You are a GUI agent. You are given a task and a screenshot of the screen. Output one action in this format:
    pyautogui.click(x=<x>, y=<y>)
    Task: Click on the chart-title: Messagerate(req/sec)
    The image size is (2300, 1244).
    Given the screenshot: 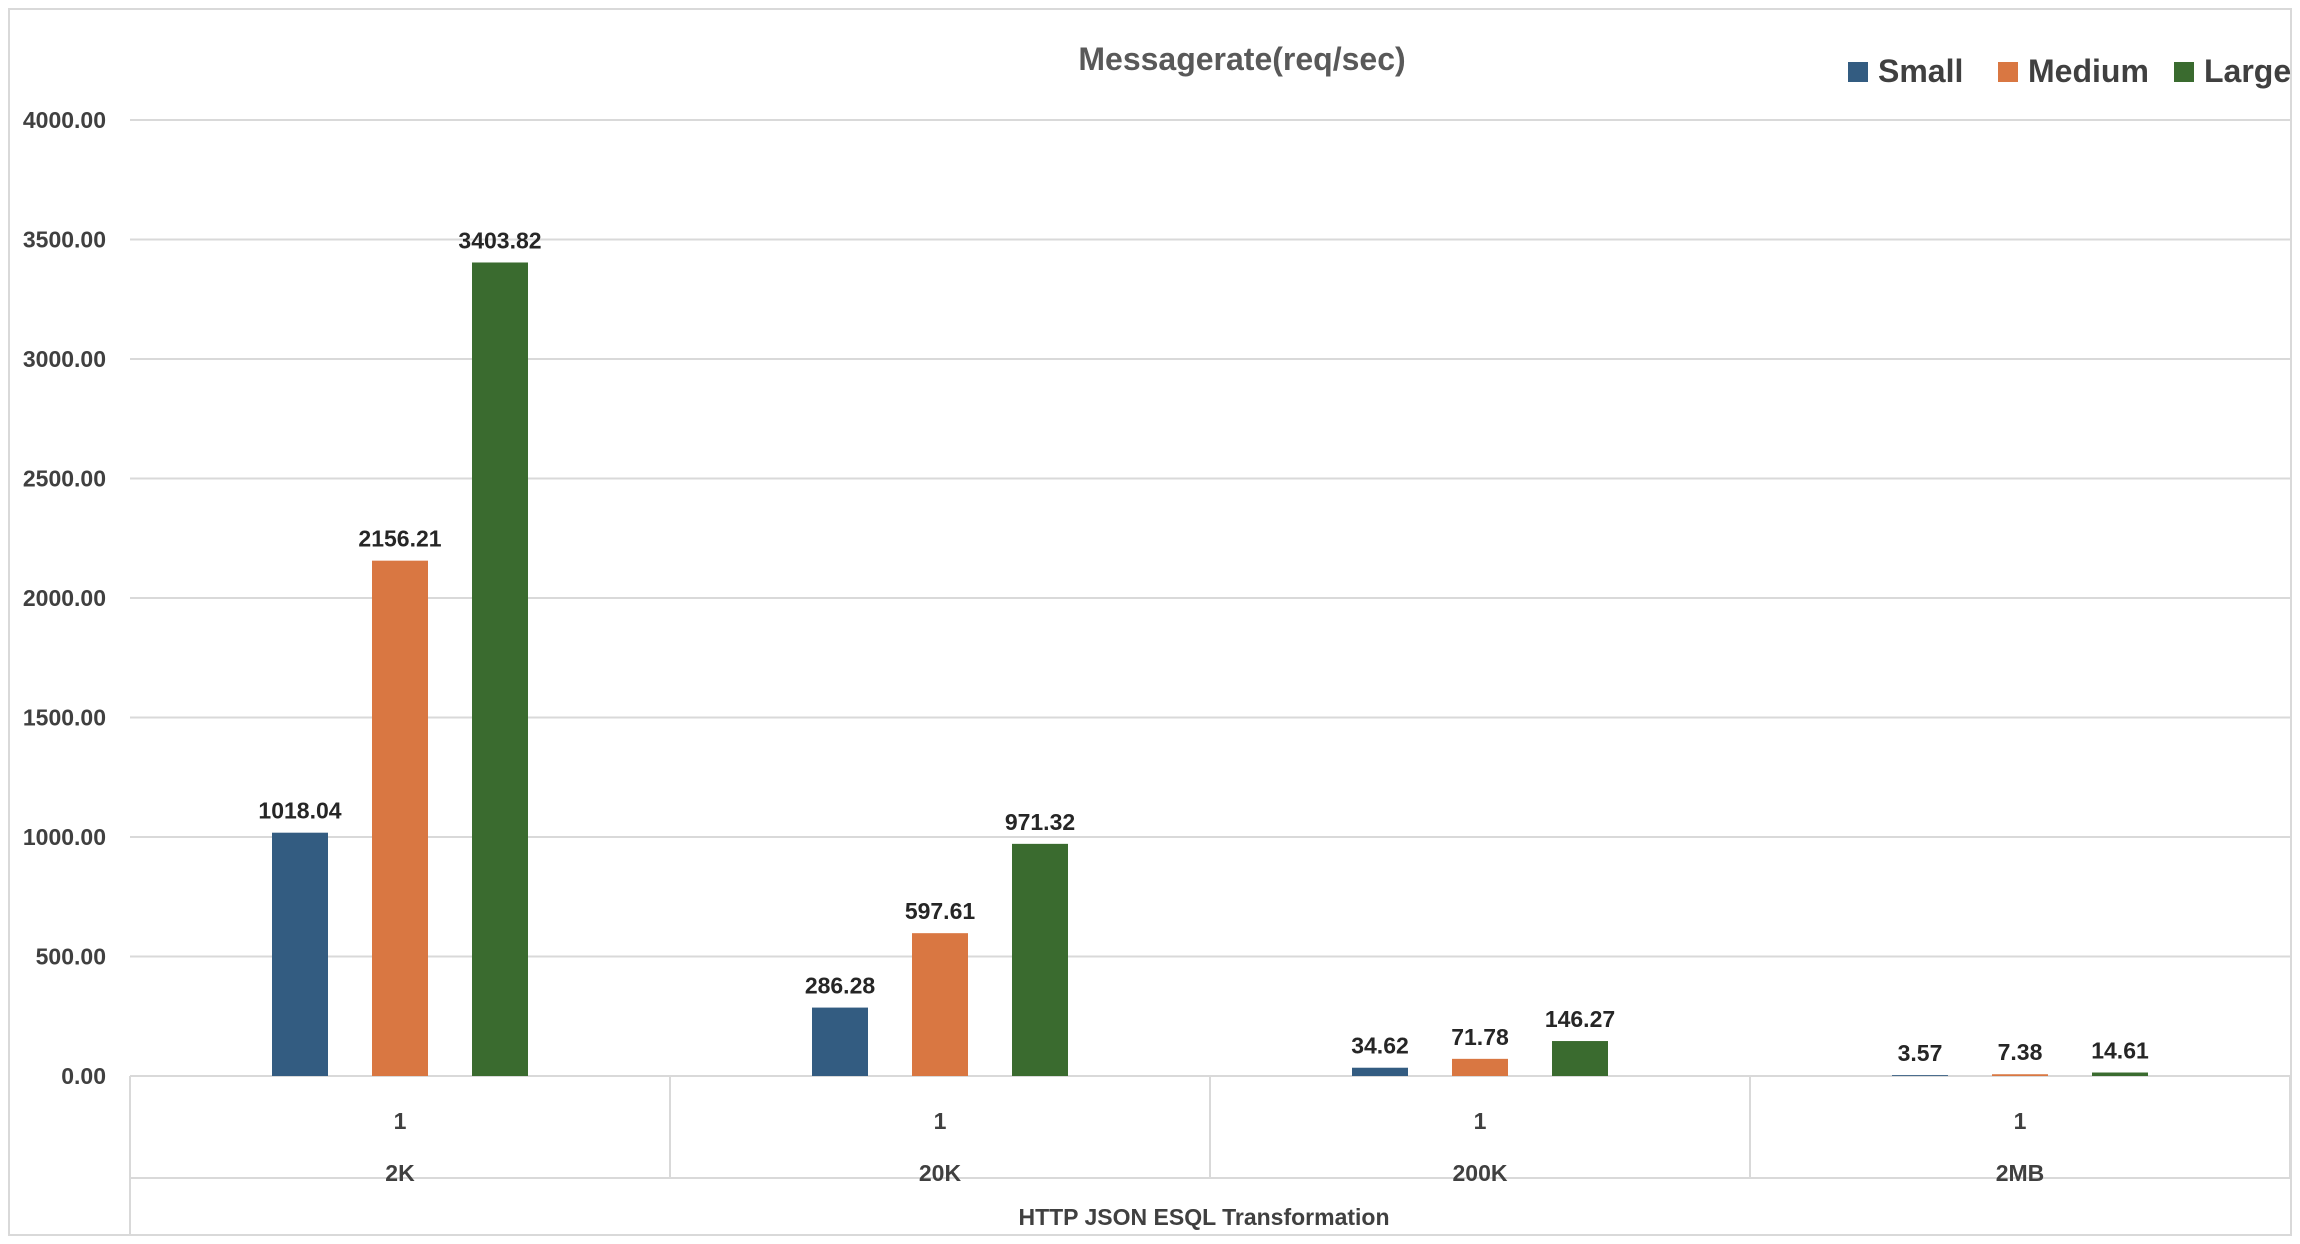 What is the action you would take?
    pyautogui.click(x=1241, y=59)
    